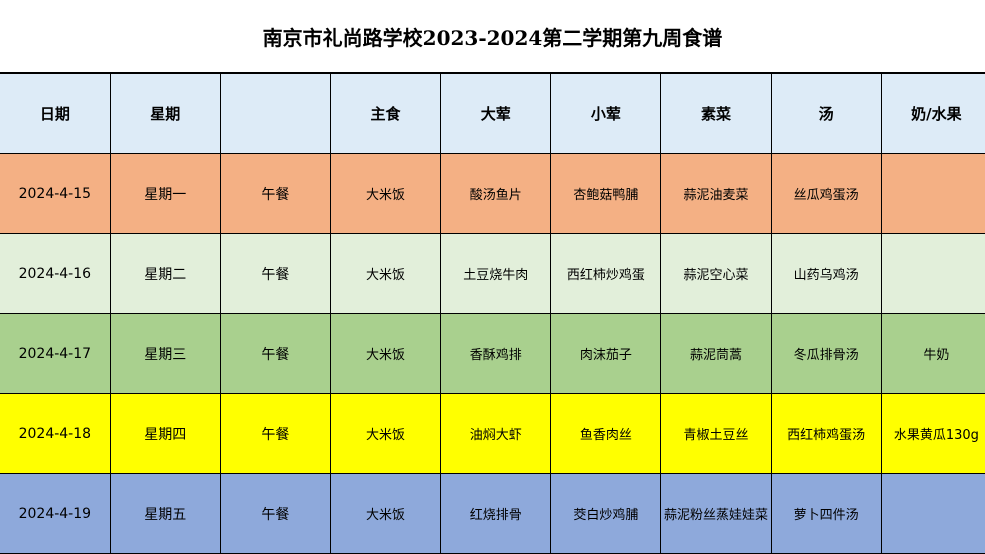 The height and width of the screenshot is (554, 985). I want to click on cell-extra: 牛奶, so click(932, 353).